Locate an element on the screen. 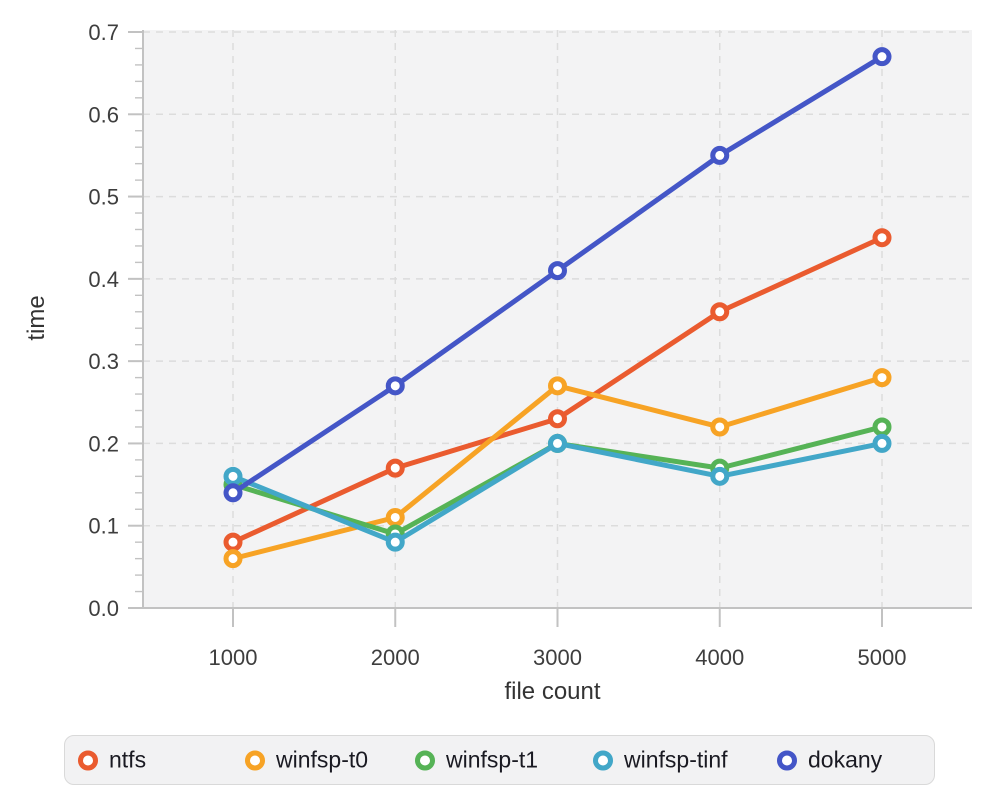 The width and height of the screenshot is (1000, 800). x-tick-label: 5000 is located at coordinates (882, 657).